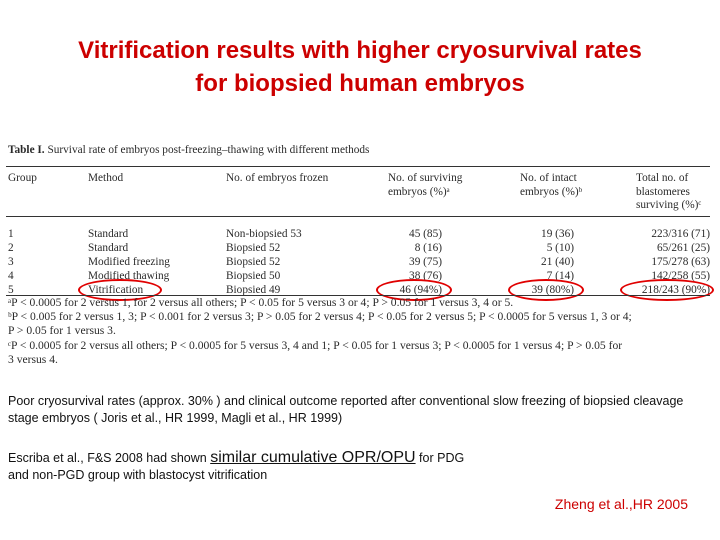 This screenshot has height=540, width=720. I want to click on table-cell-surviving: 39 (75), so click(425, 262).